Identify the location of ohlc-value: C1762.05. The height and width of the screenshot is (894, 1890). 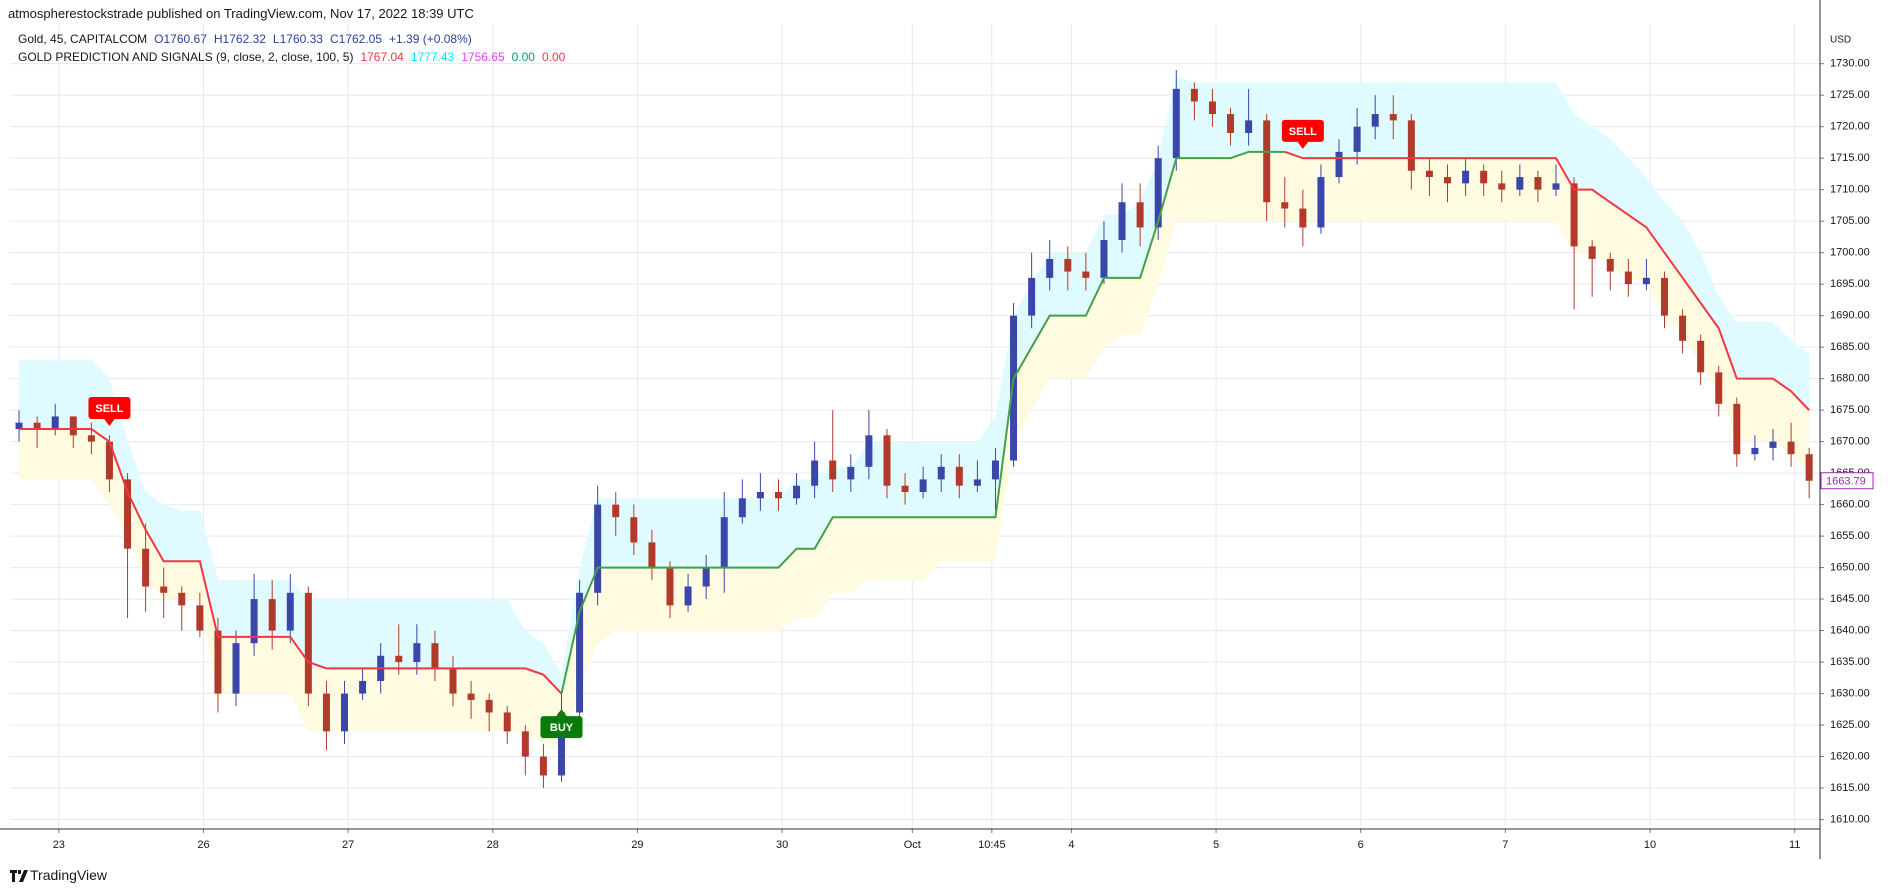
(356, 39).